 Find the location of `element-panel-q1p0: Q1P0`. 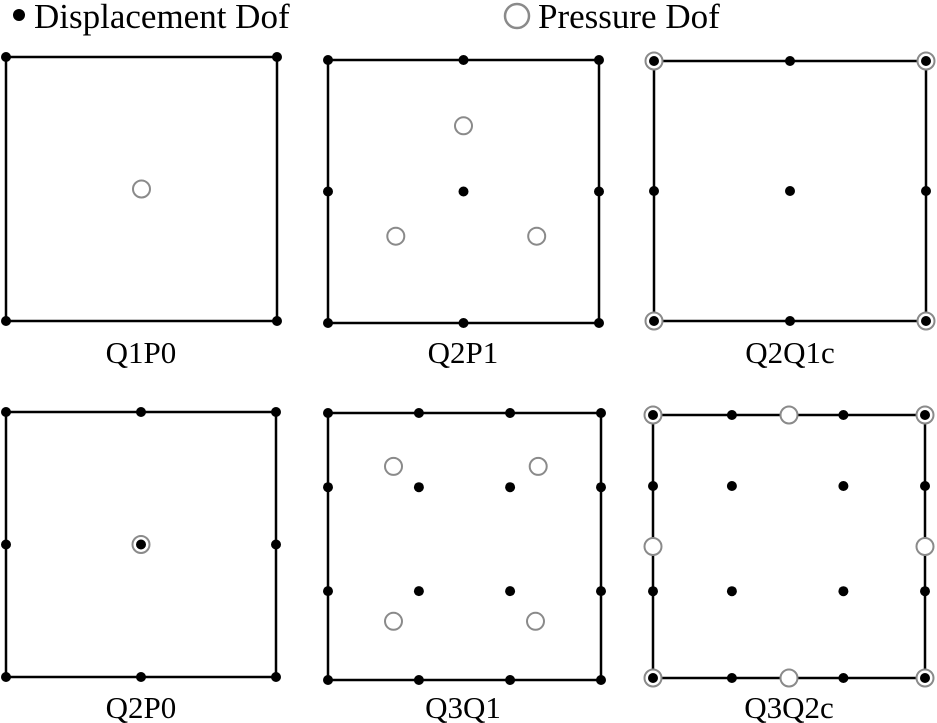

element-panel-q1p0: Q1P0 is located at coordinates (141, 211).